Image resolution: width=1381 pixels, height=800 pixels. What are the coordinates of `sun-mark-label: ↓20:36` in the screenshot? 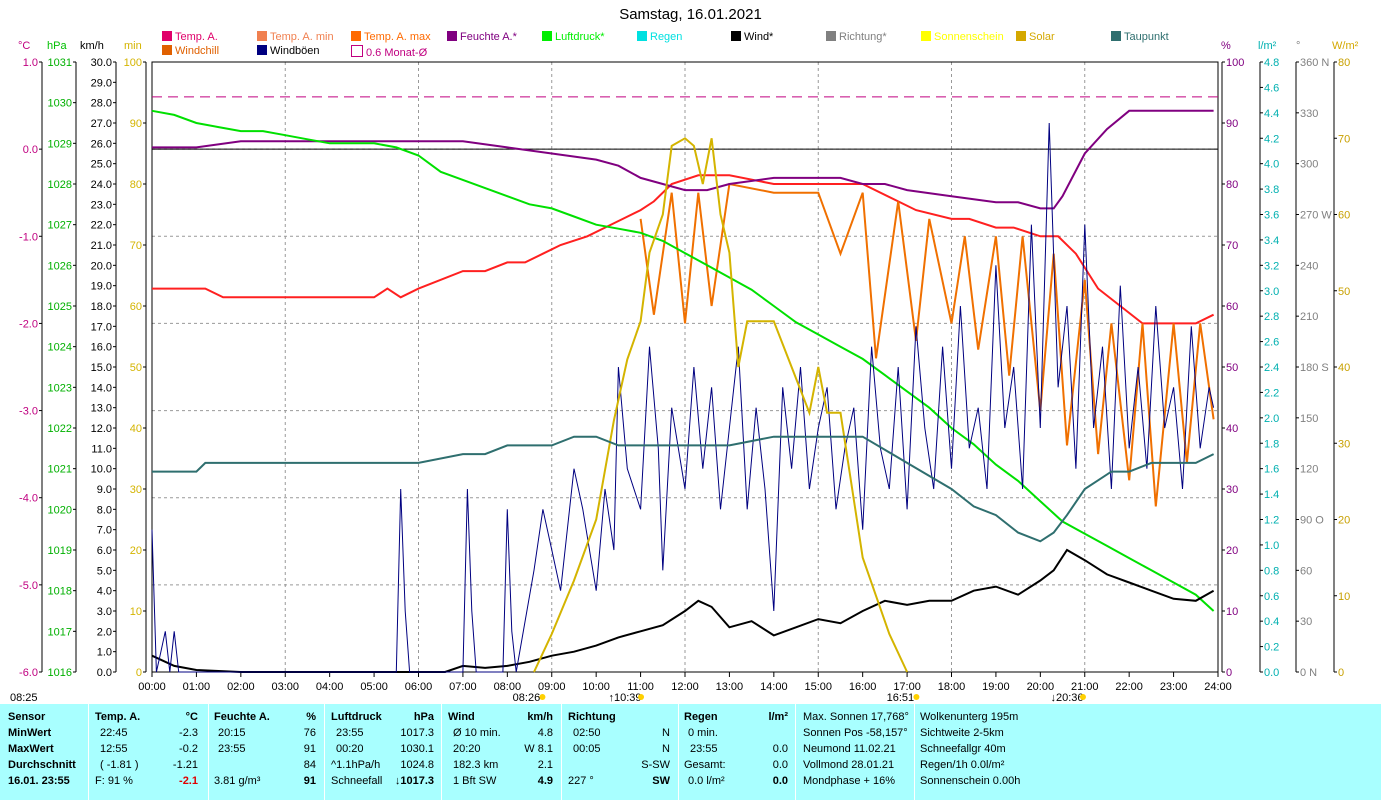 It's located at (1066, 698).